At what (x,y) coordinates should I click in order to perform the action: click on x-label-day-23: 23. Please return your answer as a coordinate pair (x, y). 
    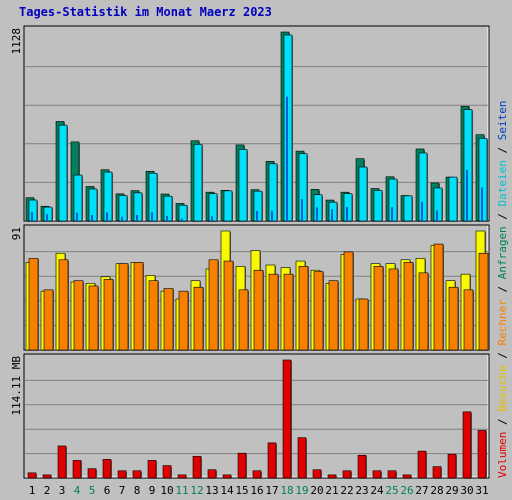
    Looking at the image, I should click on (361, 490).